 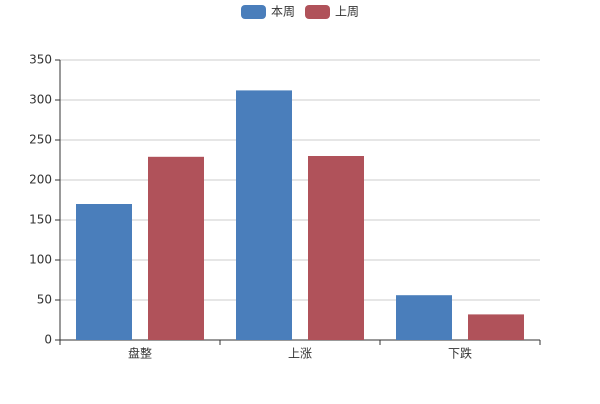 What do you see at coordinates (44, 300) in the screenshot?
I see `y-tick-label: 50` at bounding box center [44, 300].